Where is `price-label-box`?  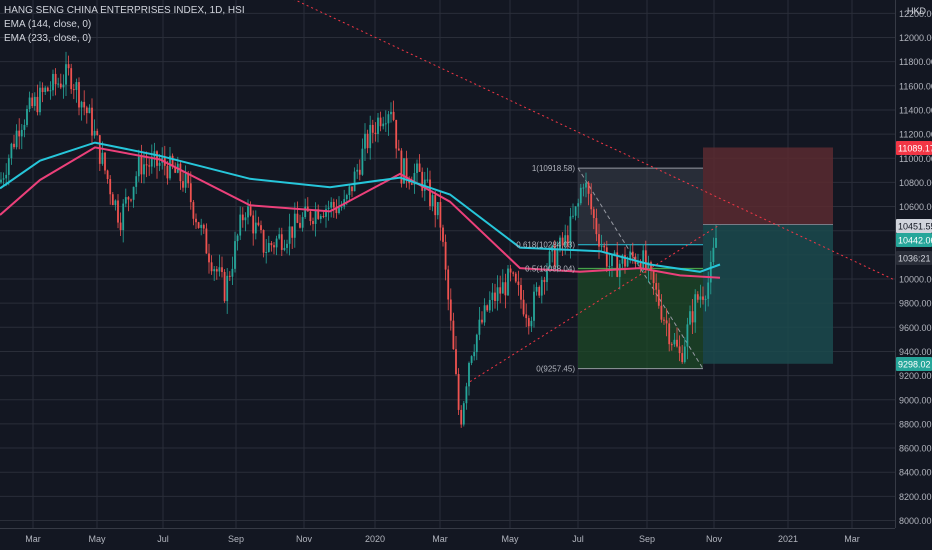
price-label-box is located at coordinates (914, 258).